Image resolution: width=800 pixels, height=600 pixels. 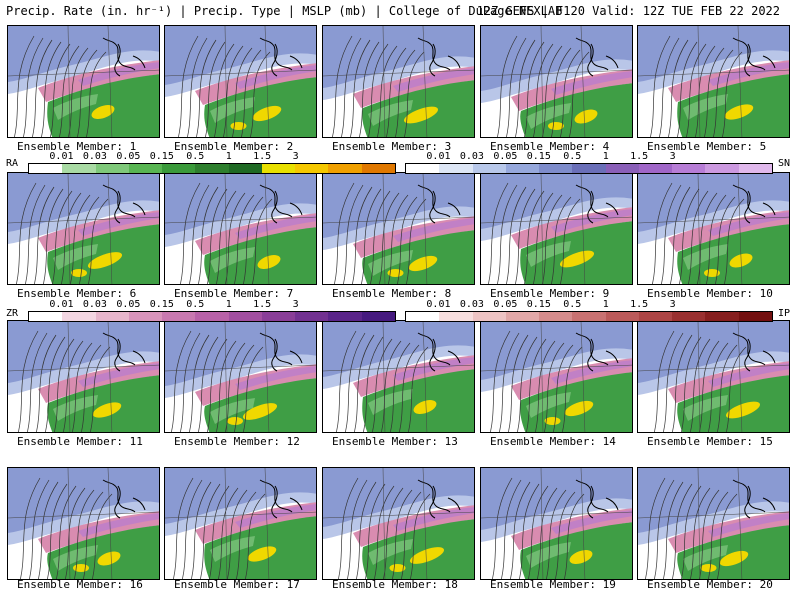 I want to click on legend-snow-tick: 0.15, so click(x=538, y=156).